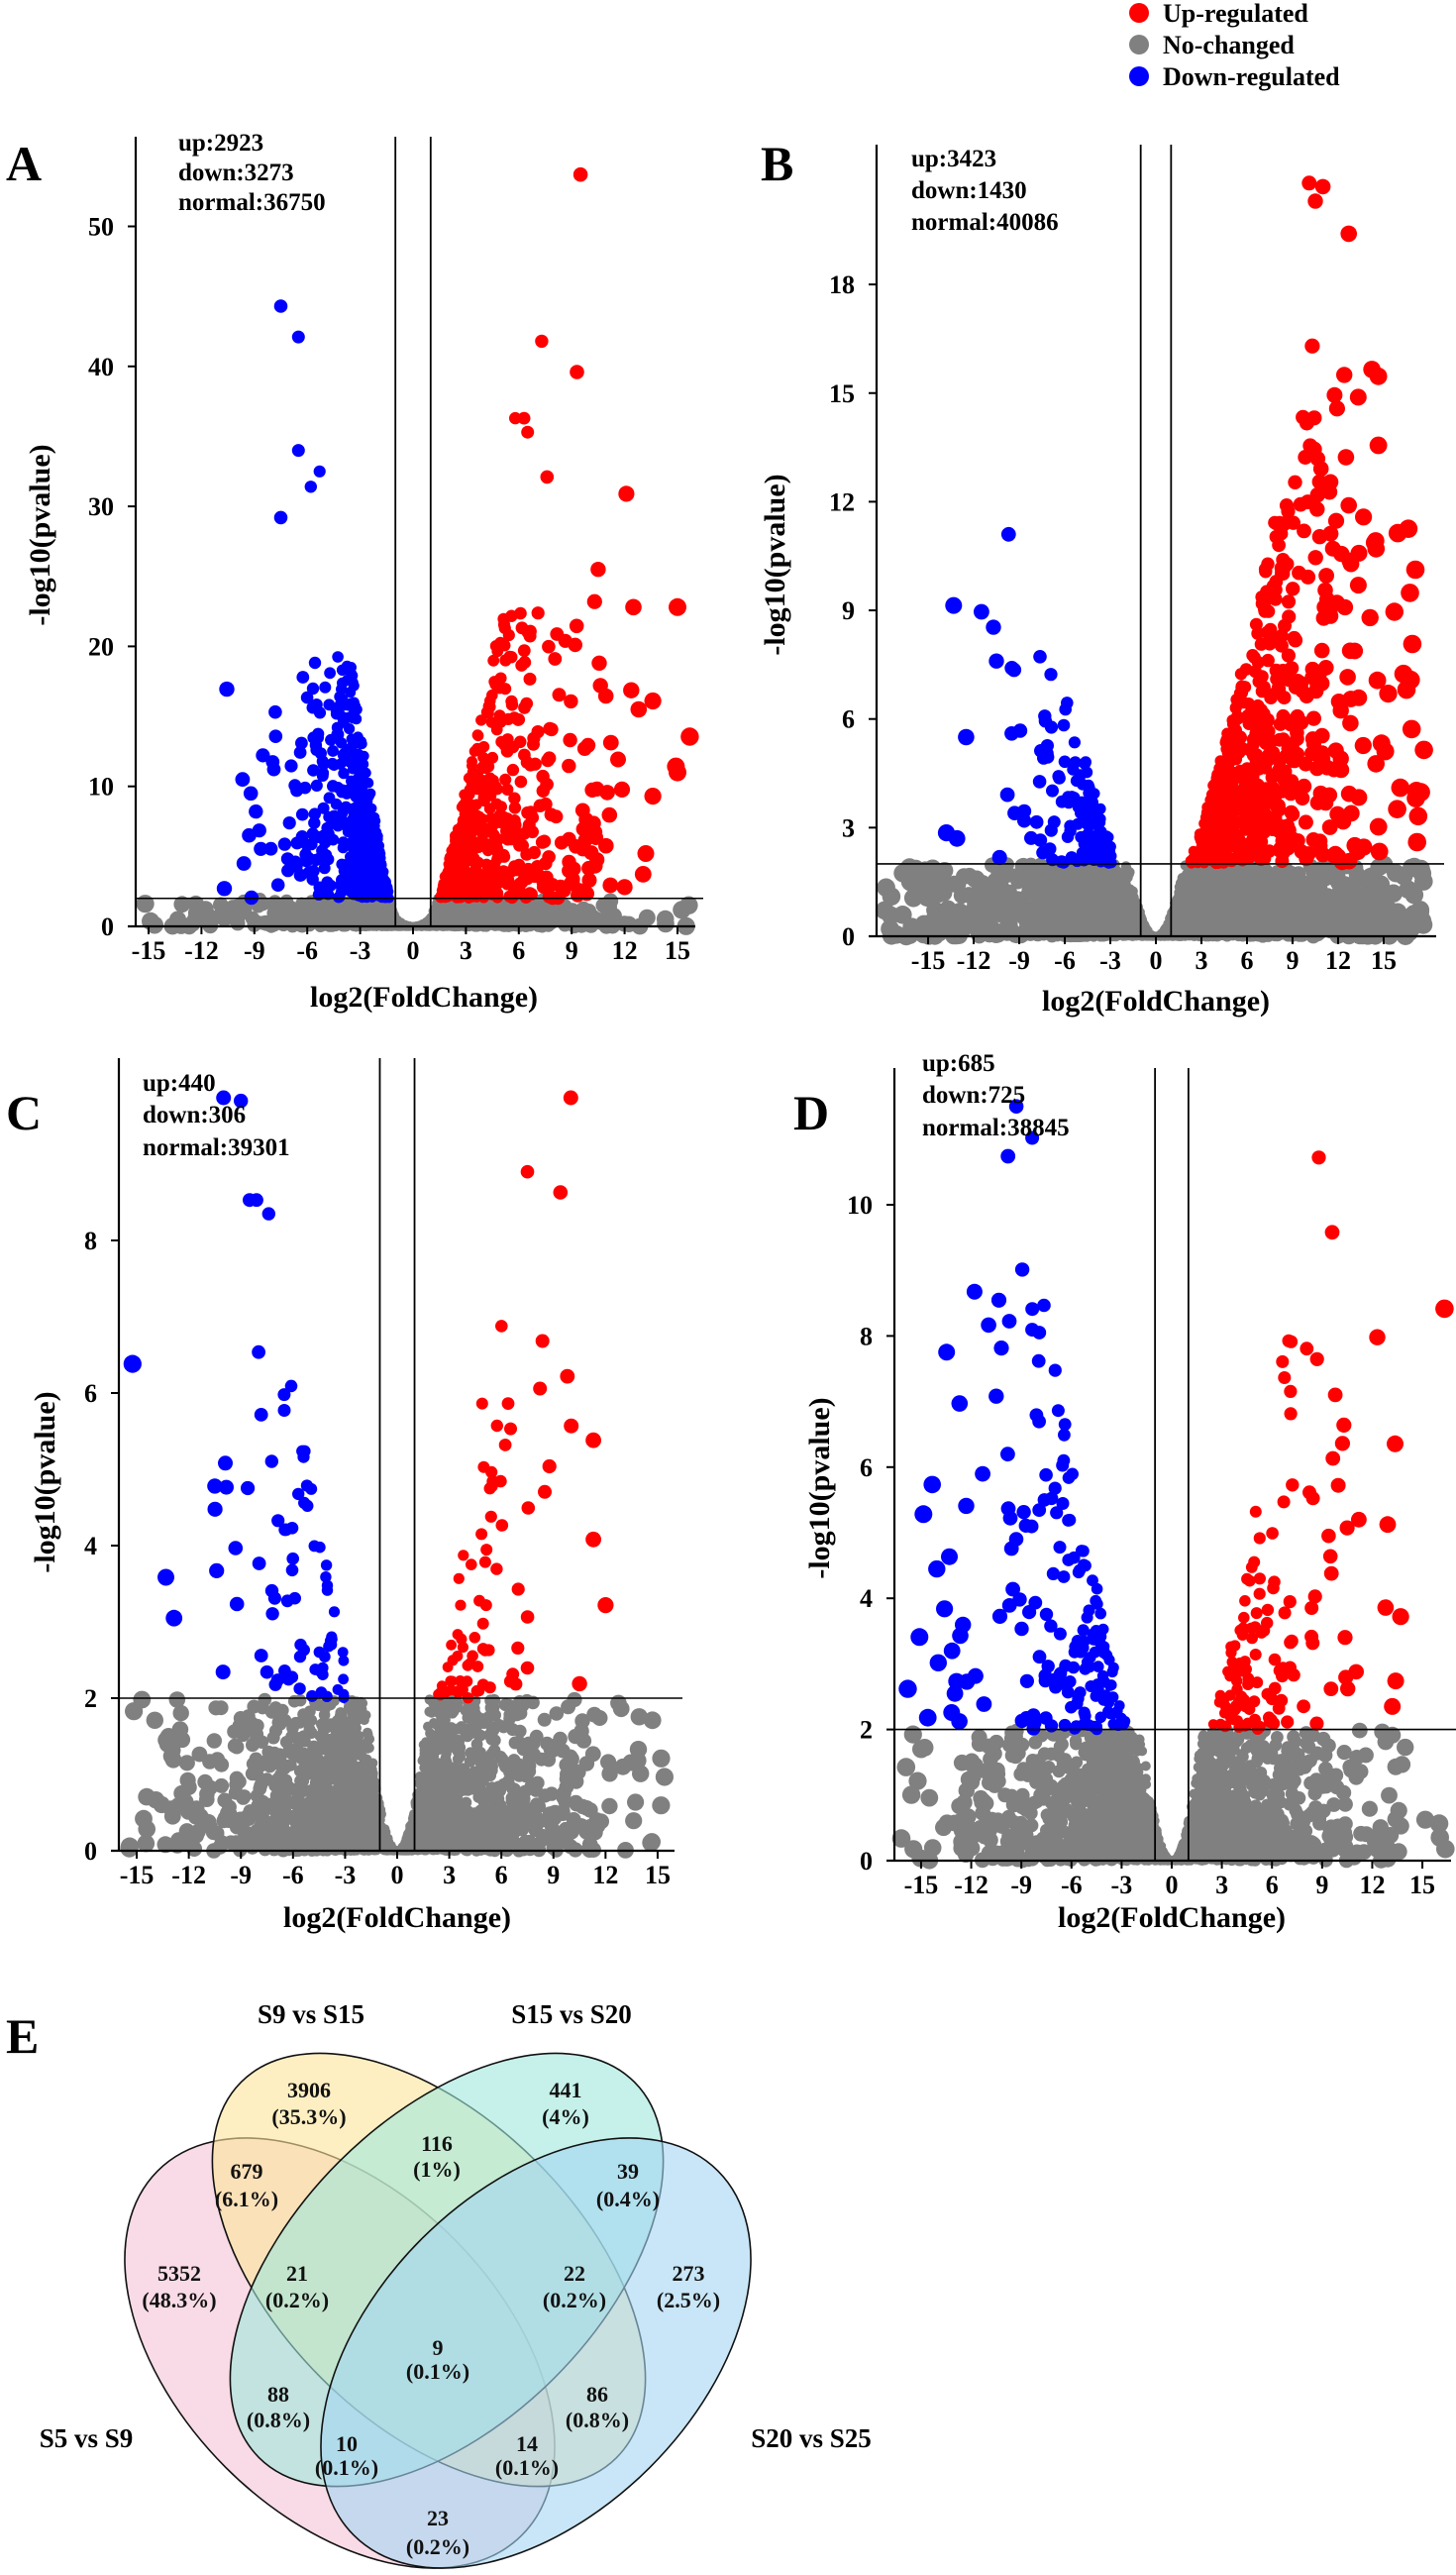 The width and height of the screenshot is (1456, 2575). Describe the element at coordinates (305, 602) in the screenshot. I see `down-points` at that location.